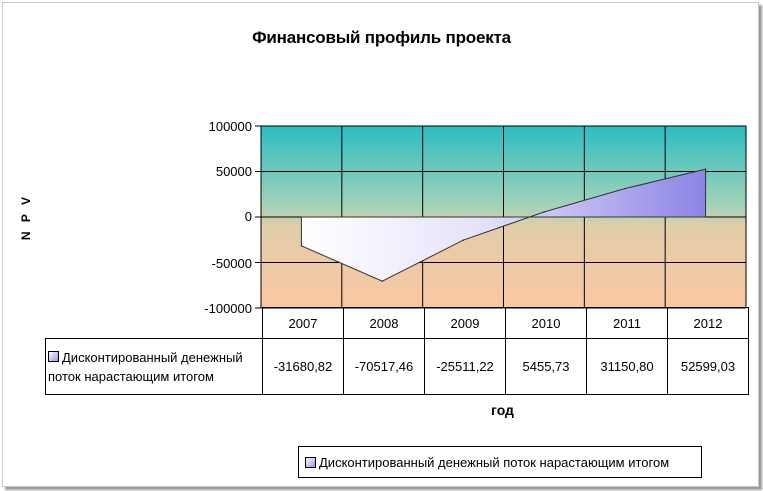 The width and height of the screenshot is (763, 491). What do you see at coordinates (303, 323) in the screenshot?
I see `category-label: 2007` at bounding box center [303, 323].